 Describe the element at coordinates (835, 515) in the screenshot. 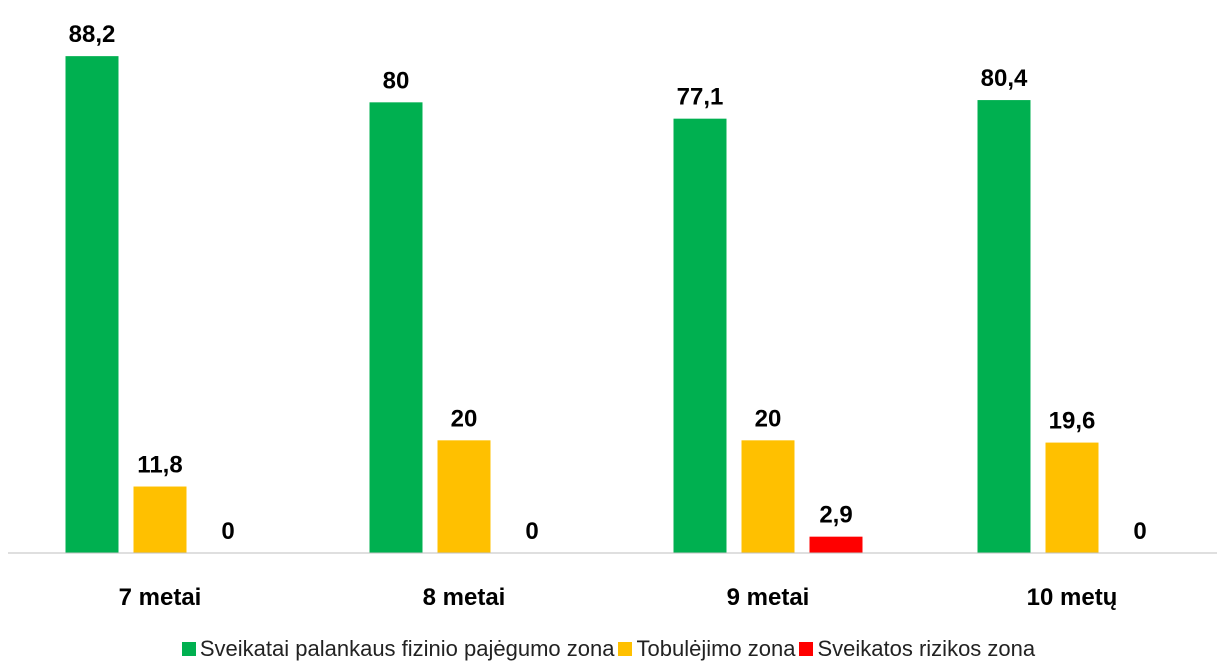

I see `data-label: 2,9` at that location.